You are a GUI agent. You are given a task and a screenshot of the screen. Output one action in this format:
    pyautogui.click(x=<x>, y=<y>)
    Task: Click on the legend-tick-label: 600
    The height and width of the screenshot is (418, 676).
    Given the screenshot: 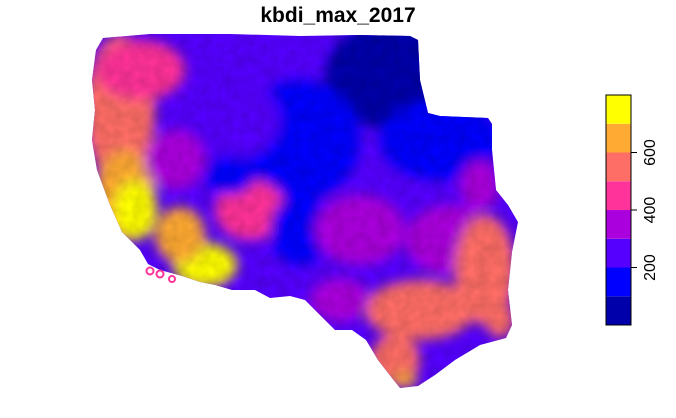 What is the action you would take?
    pyautogui.click(x=650, y=152)
    